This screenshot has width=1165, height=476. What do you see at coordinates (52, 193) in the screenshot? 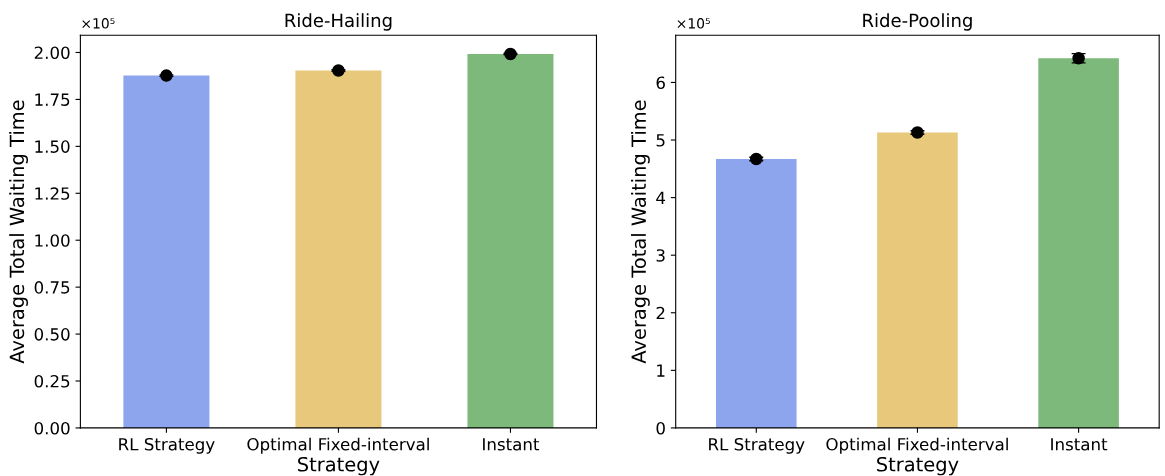
I see `y-tick-label: 1.25` at bounding box center [52, 193].